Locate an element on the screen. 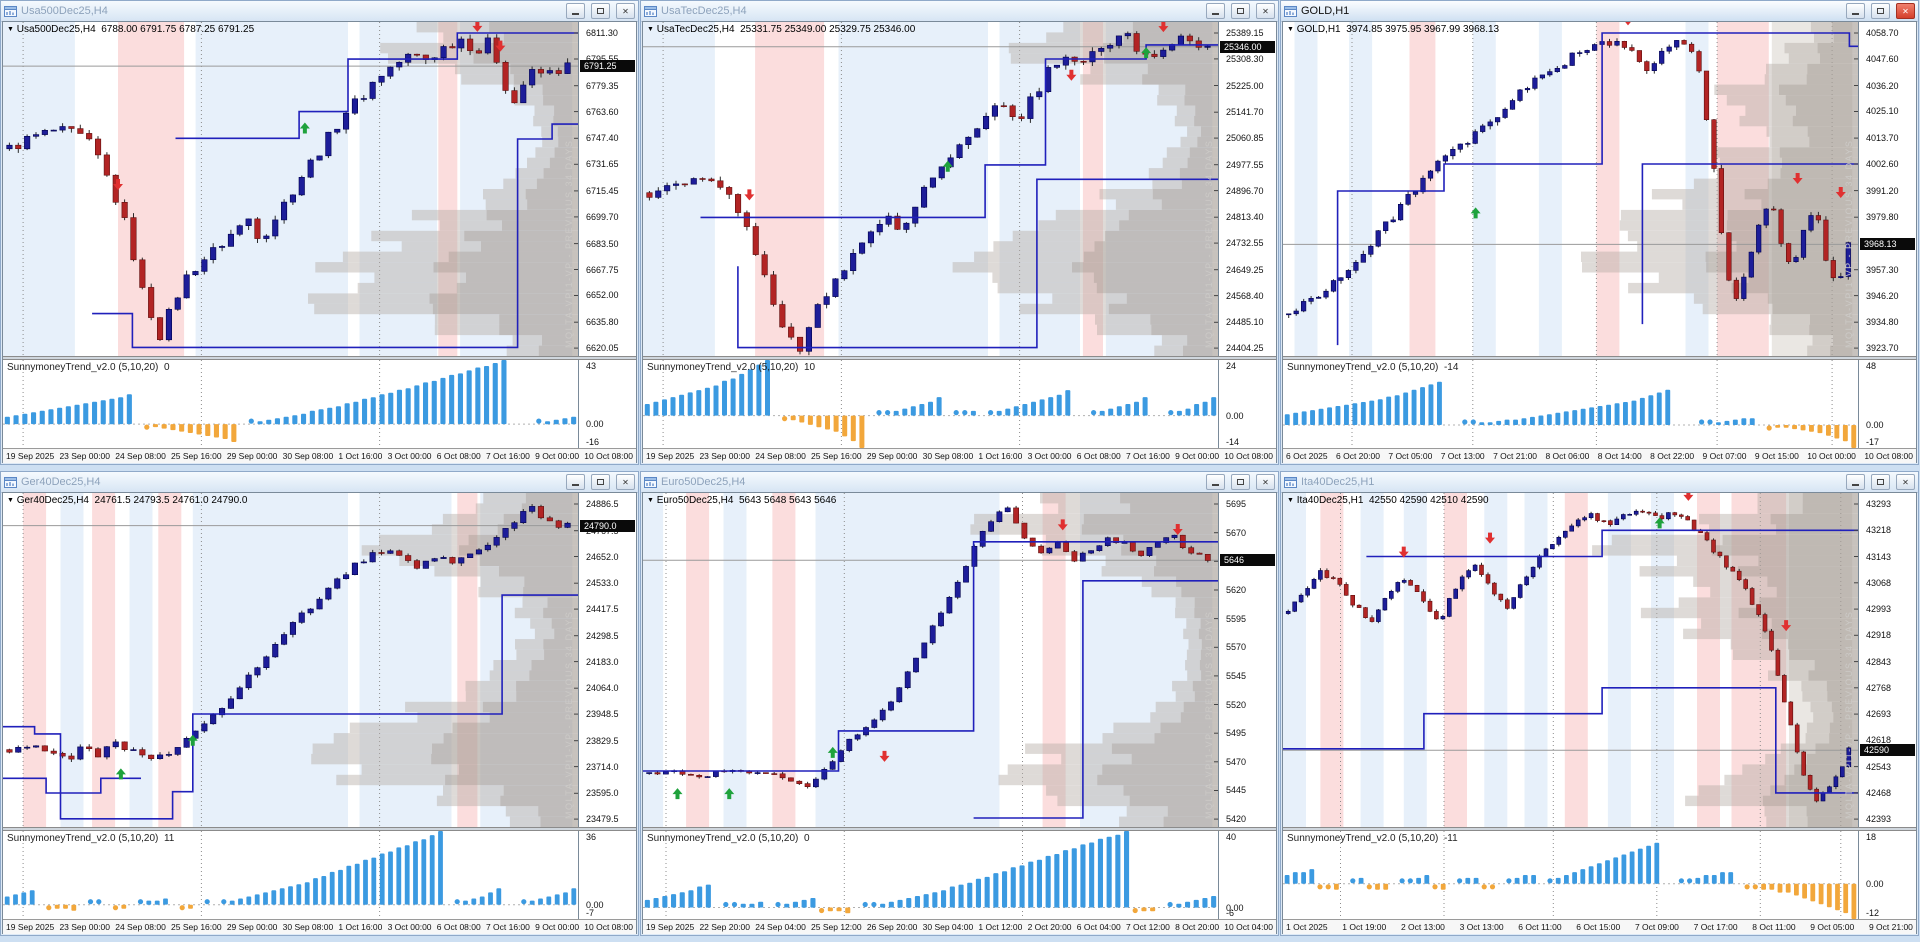  price-tick-label: 23948.5 is located at coordinates (602, 714).